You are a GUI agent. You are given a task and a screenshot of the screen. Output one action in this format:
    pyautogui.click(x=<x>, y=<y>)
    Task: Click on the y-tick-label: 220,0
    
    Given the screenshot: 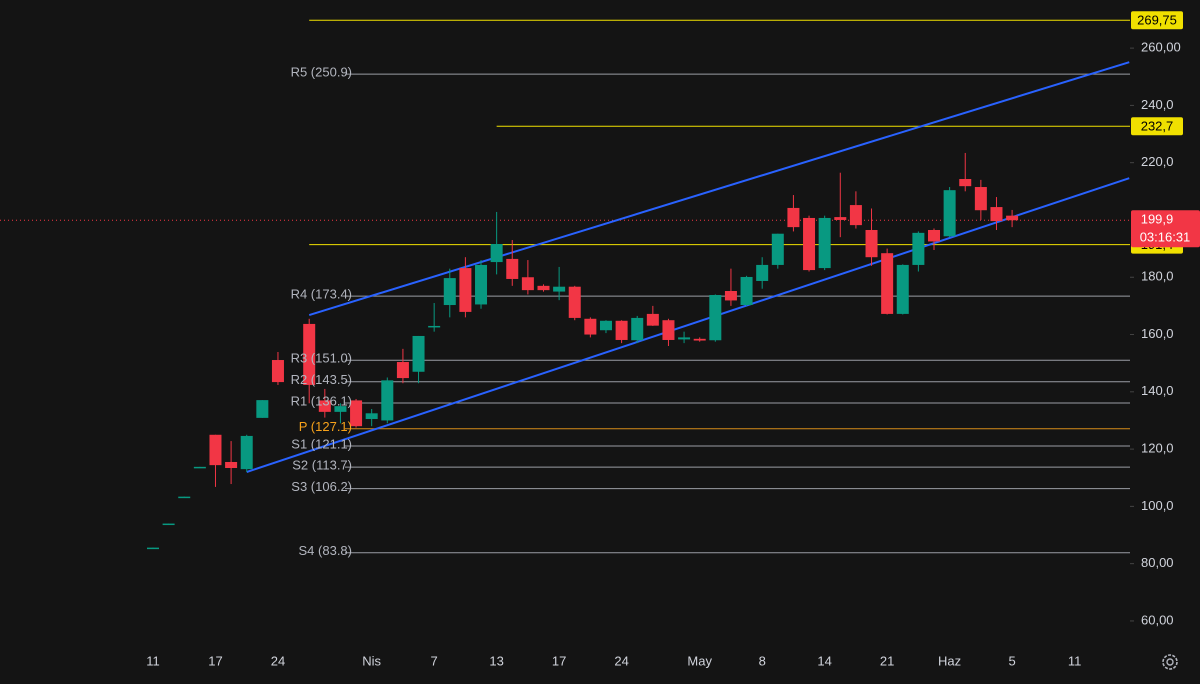 What is the action you would take?
    pyautogui.click(x=1157, y=161)
    